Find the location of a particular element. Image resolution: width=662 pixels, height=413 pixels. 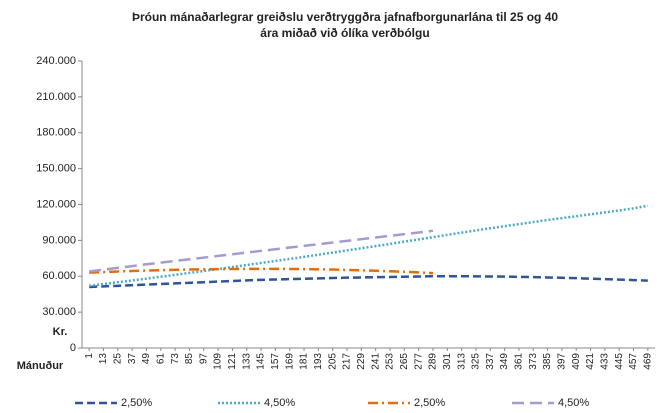

x-tick-label: 73 is located at coordinates (175, 359).